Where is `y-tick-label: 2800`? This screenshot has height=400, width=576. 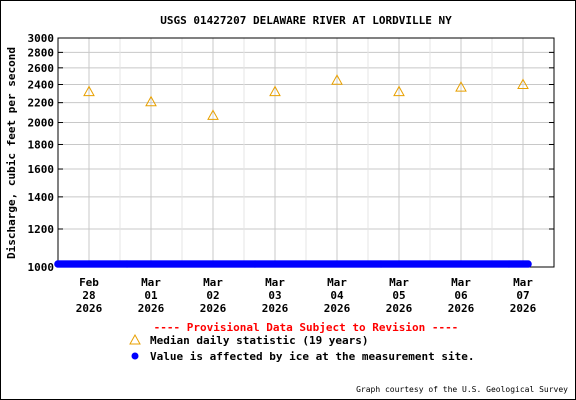
y-tick-label: 2800 is located at coordinates (41, 52).